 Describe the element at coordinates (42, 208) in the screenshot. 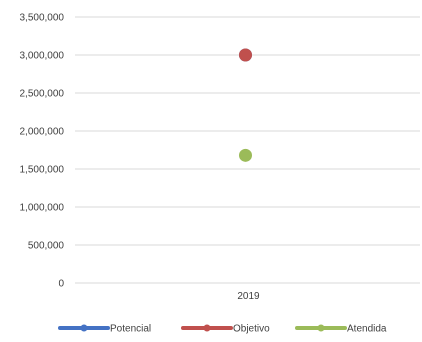

I see `y-tick-label: 1,000,000` at that location.